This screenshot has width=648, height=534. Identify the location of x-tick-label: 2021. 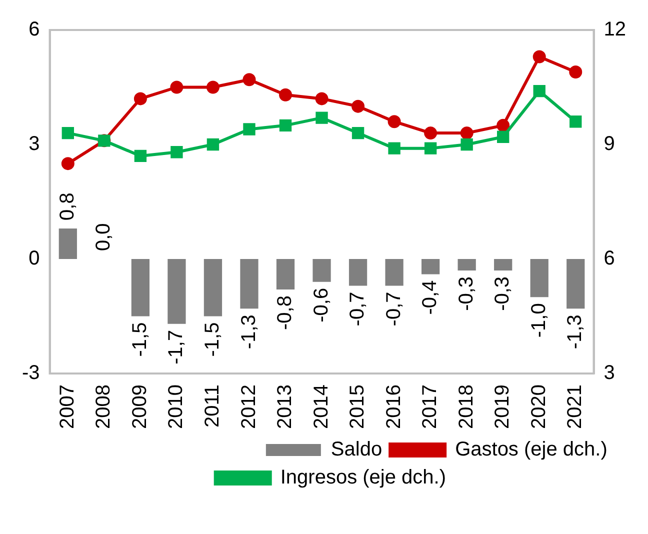
(575, 407).